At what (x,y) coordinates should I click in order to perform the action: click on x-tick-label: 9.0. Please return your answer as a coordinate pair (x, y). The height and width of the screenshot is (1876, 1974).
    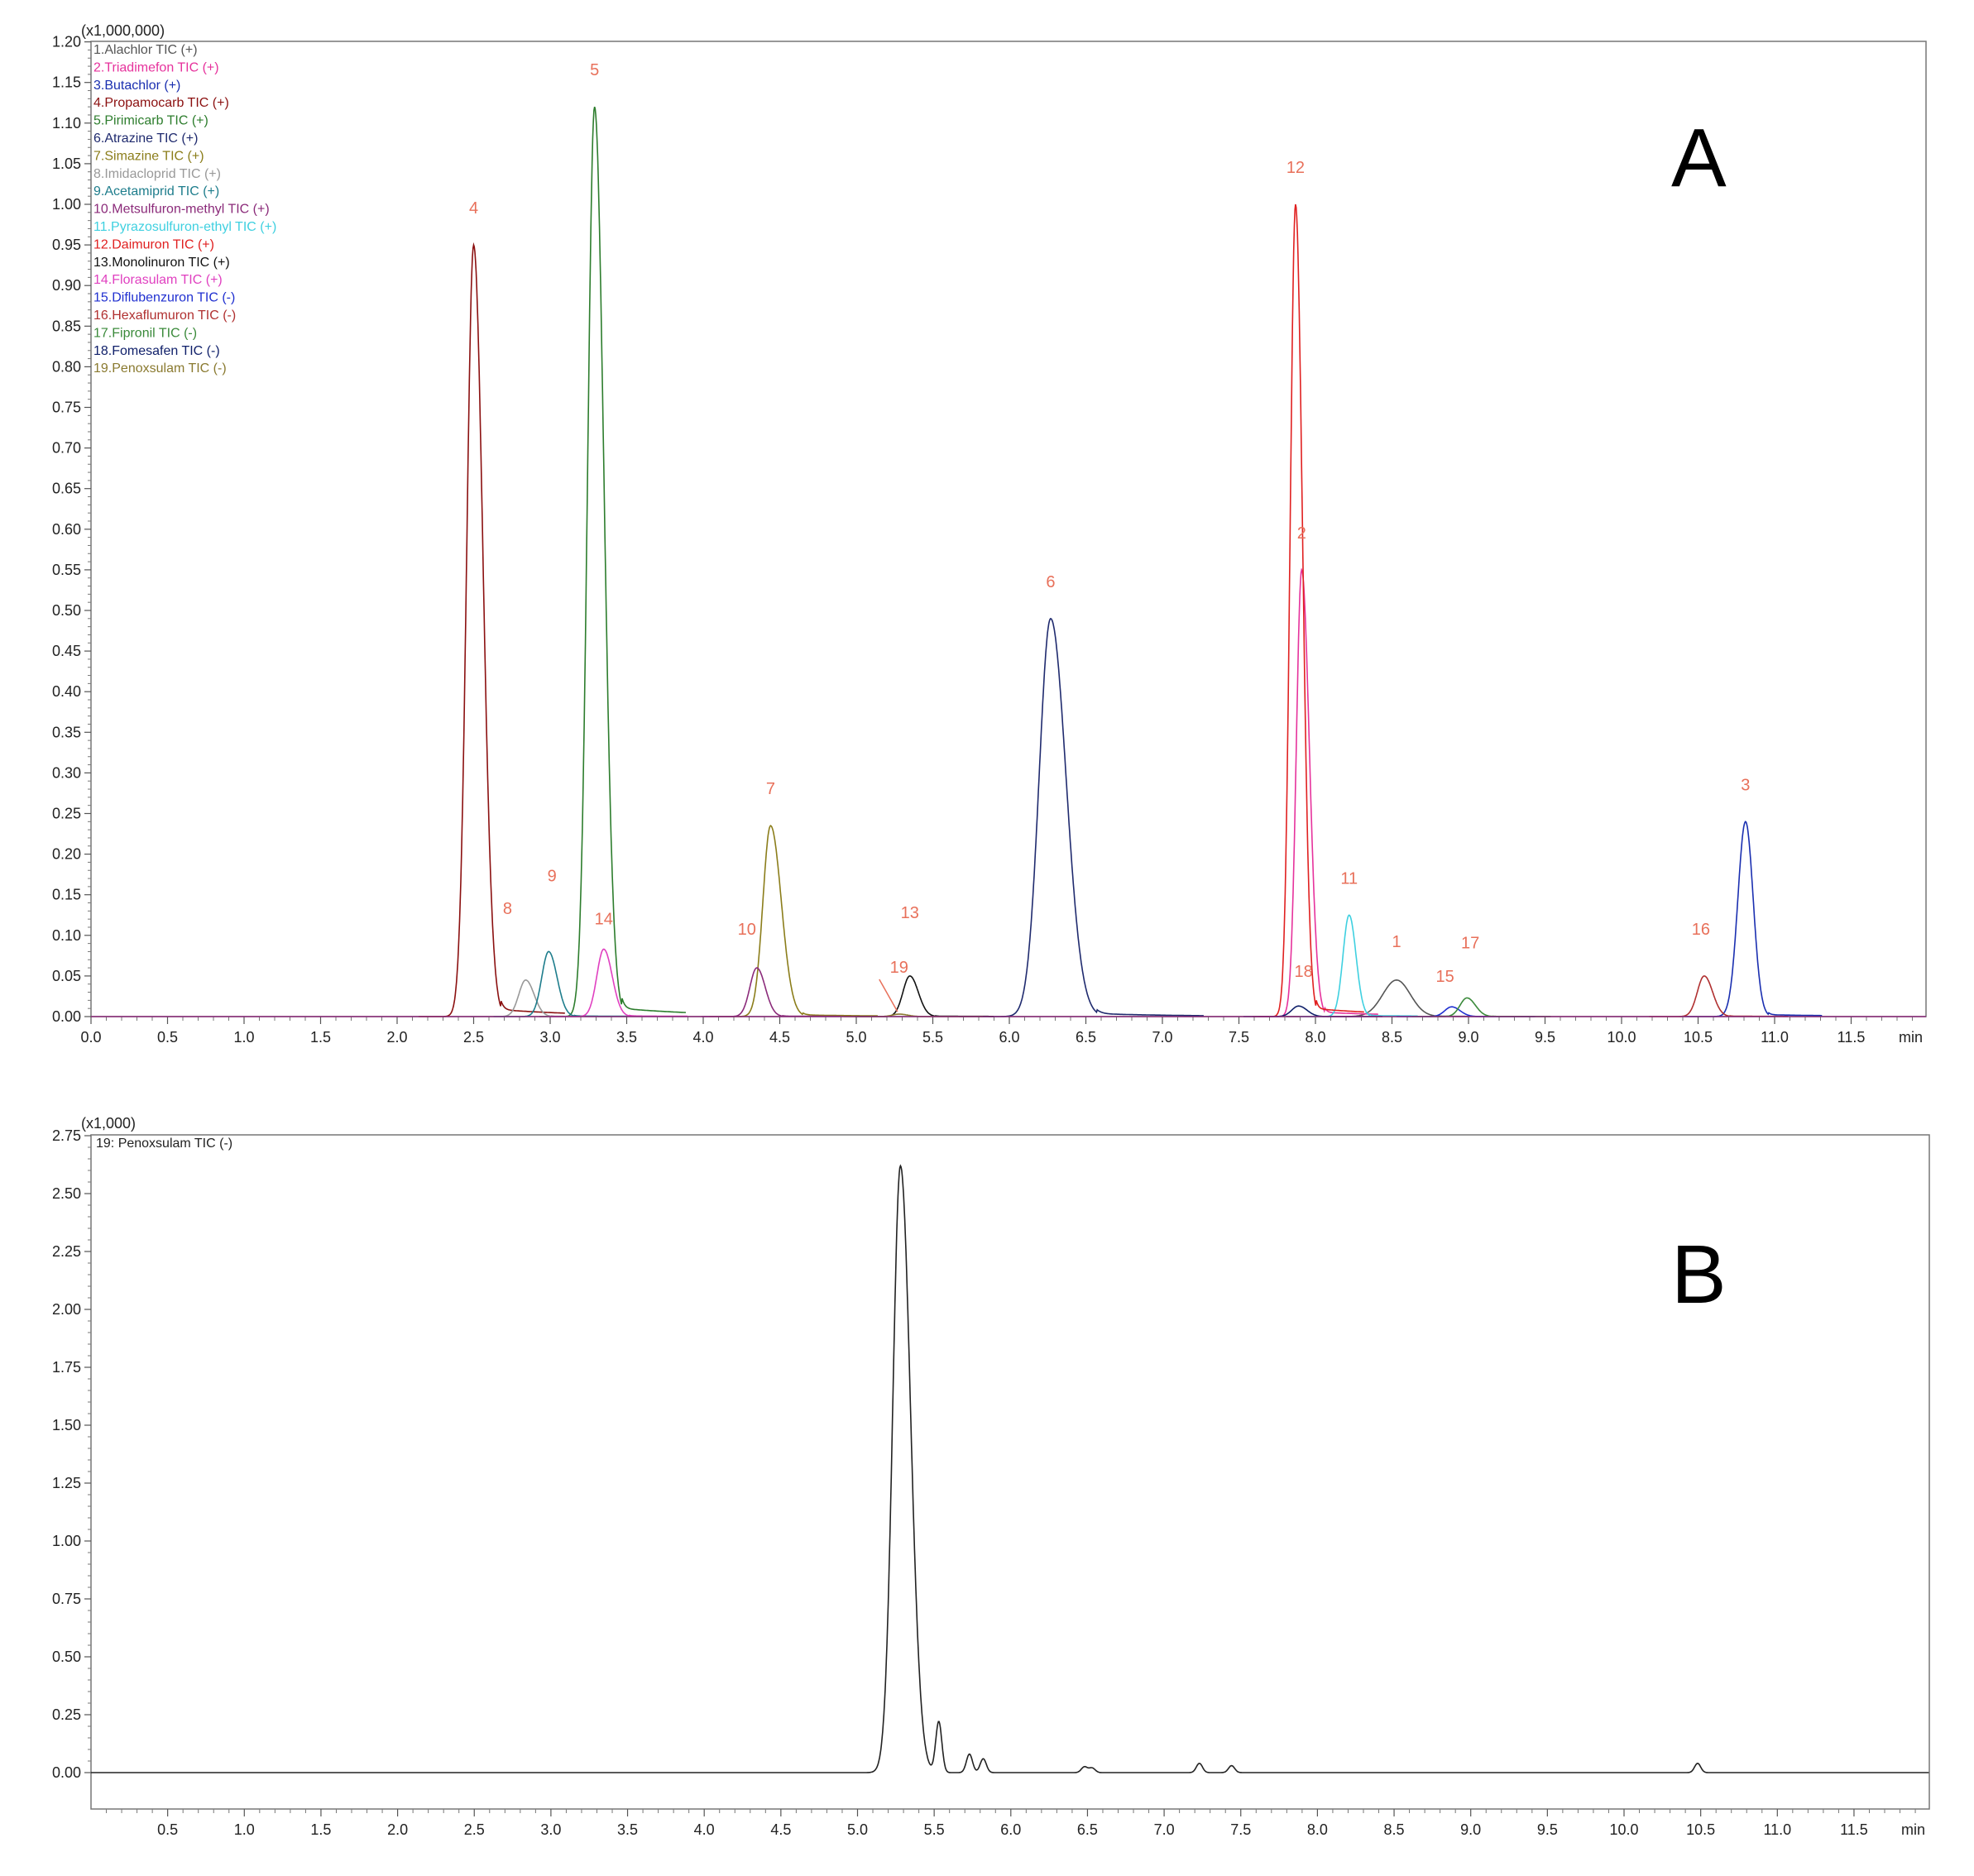
    Looking at the image, I should click on (1470, 1829).